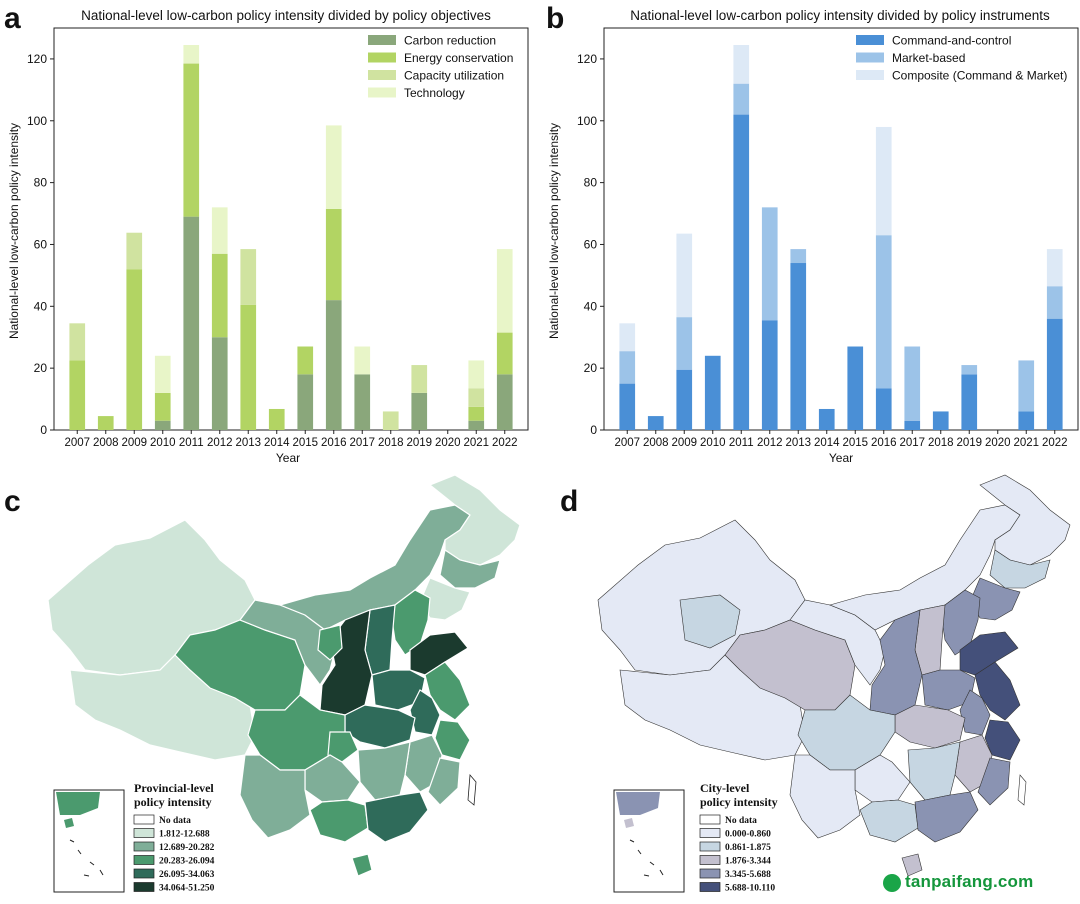 Image resolution: width=1080 pixels, height=904 pixels. Describe the element at coordinates (505, 443) in the screenshot. I see `x-tick-label: 2022` at that location.